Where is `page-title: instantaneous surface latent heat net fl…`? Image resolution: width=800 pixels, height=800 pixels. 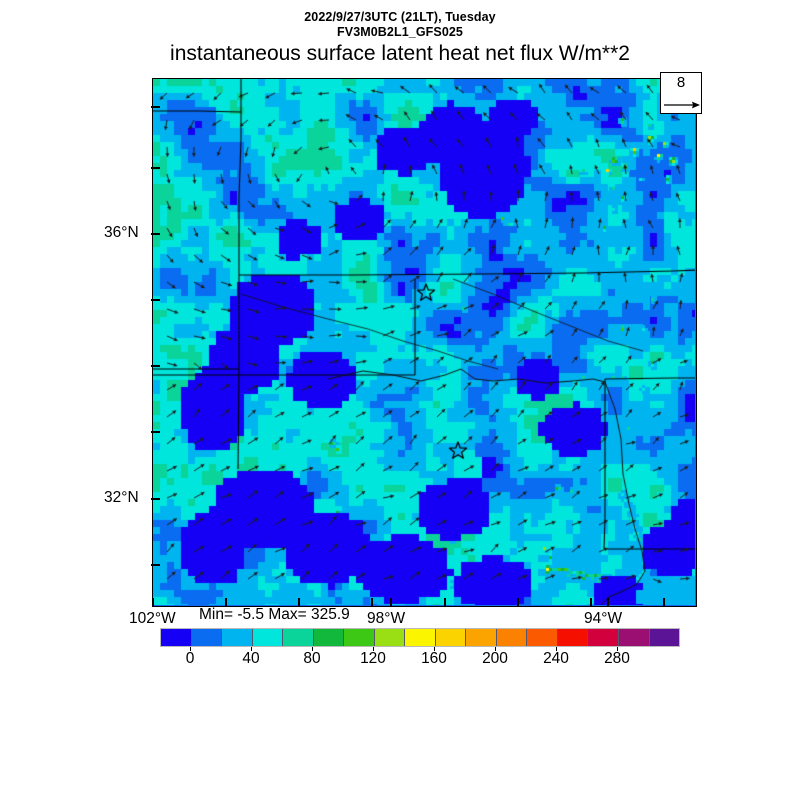
page-title: instantaneous surface latent heat net fl… is located at coordinates (400, 53).